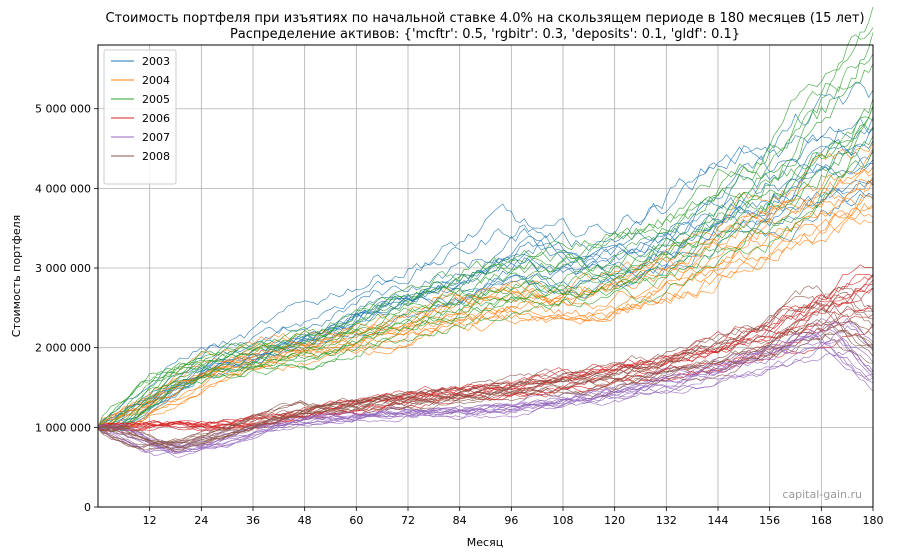 The image size is (906, 558). Describe the element at coordinates (63, 348) in the screenshot. I see `y-tick-label: 2 000 000` at that location.